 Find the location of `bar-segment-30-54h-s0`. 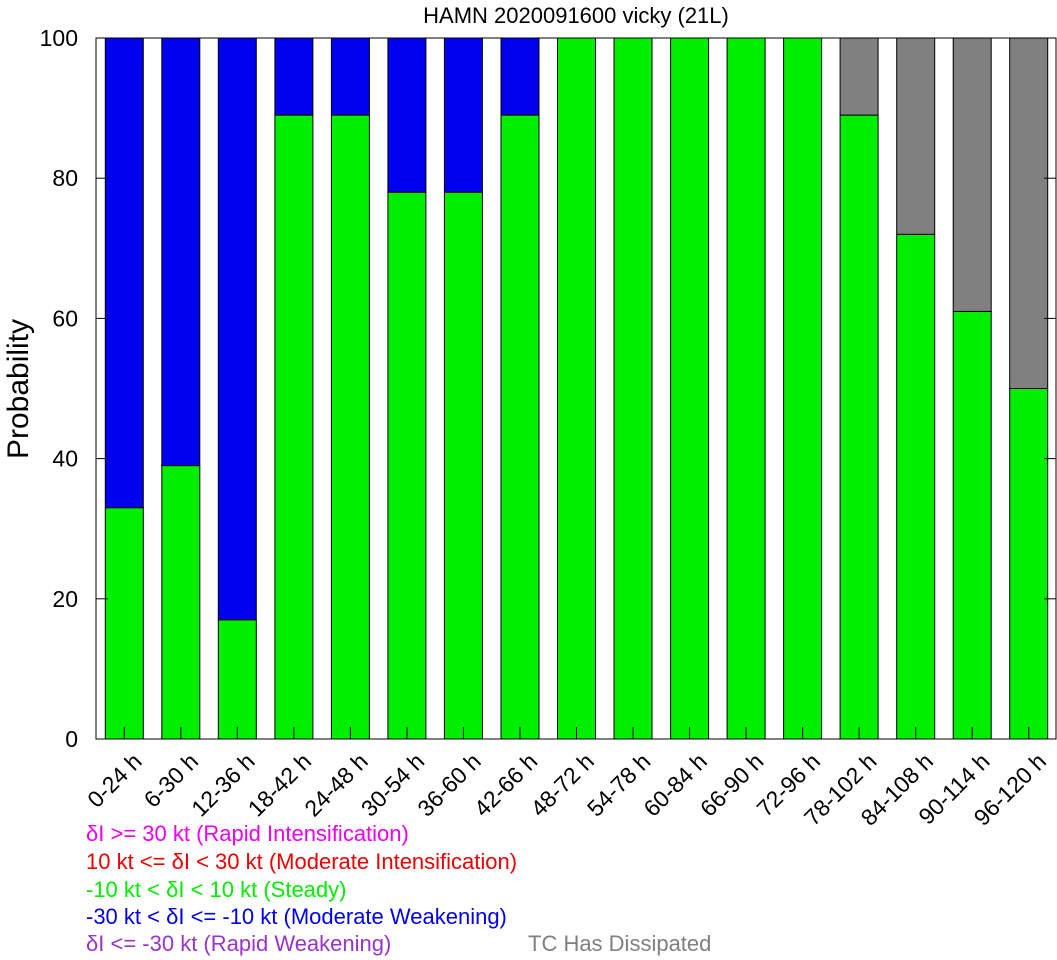

bar-segment-30-54h-s0 is located at coordinates (407, 465).